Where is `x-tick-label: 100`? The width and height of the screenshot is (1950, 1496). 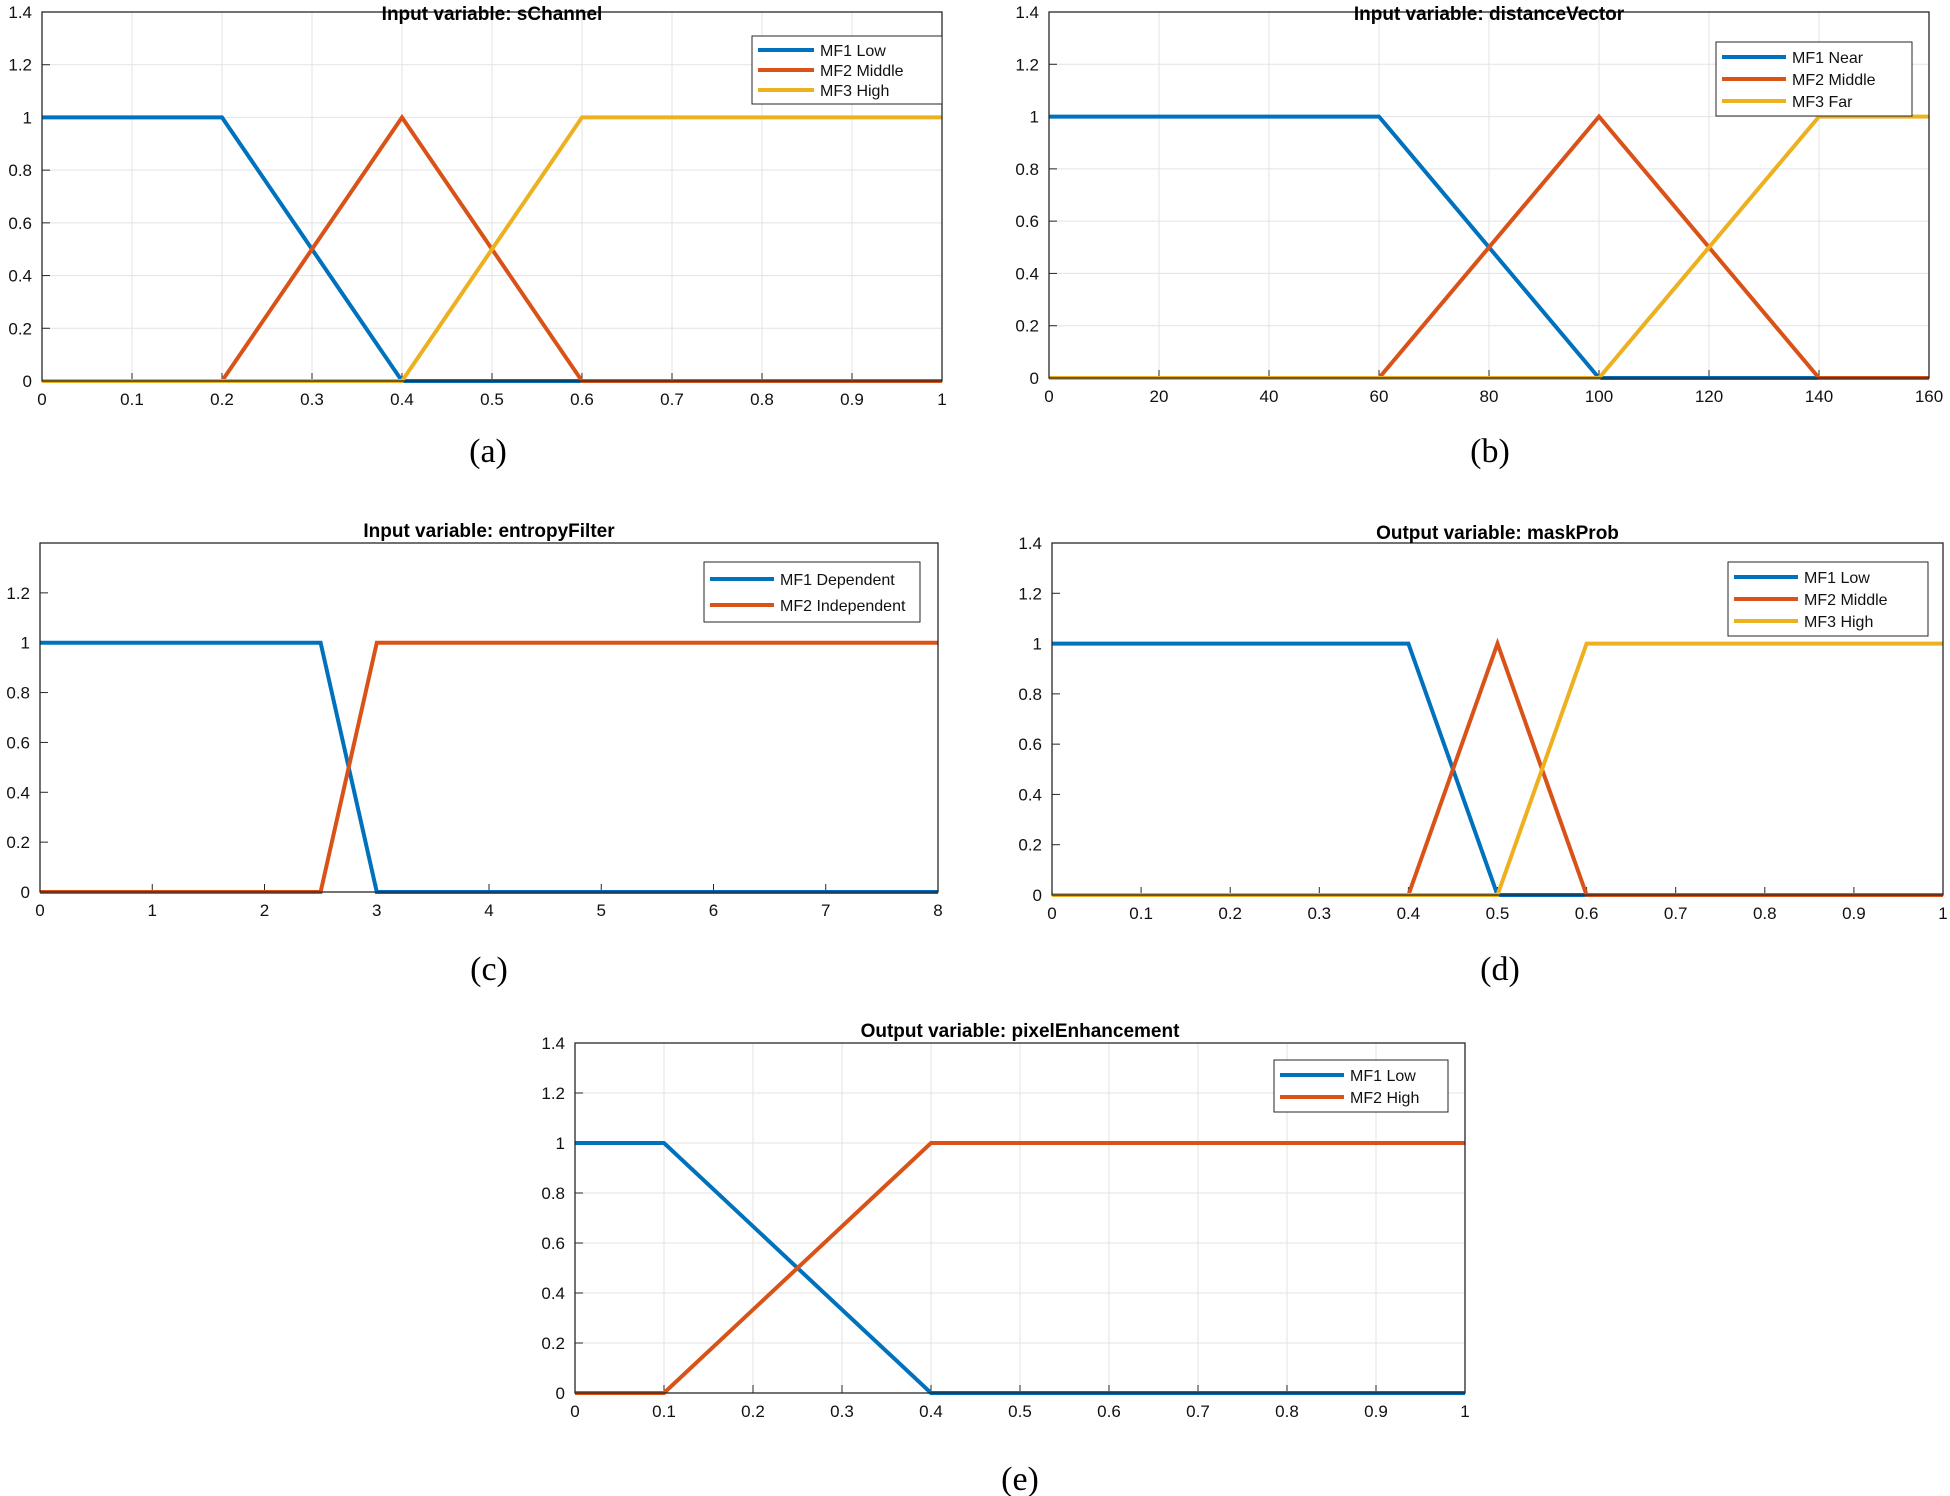 x-tick-label: 100 is located at coordinates (1599, 396).